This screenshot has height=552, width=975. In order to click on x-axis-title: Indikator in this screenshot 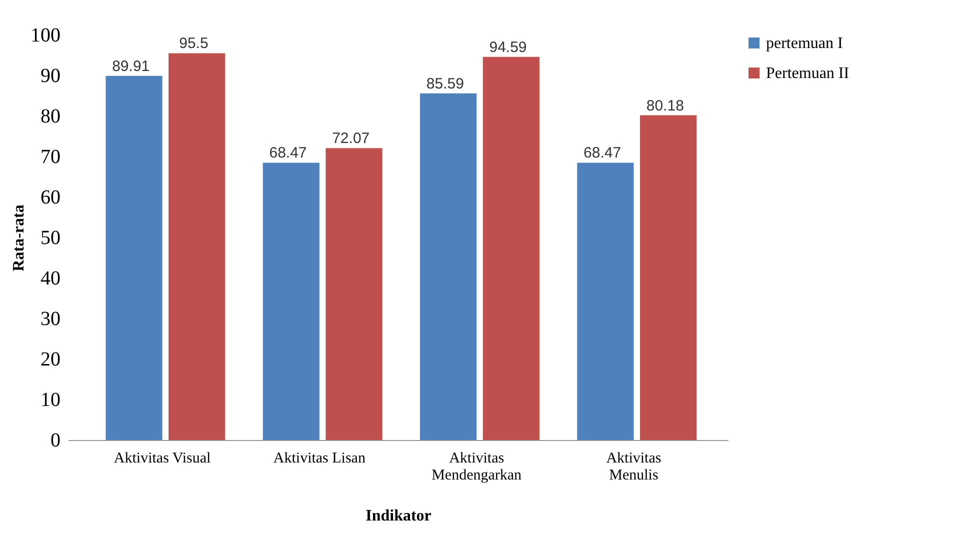, I will do `click(399, 516)`.